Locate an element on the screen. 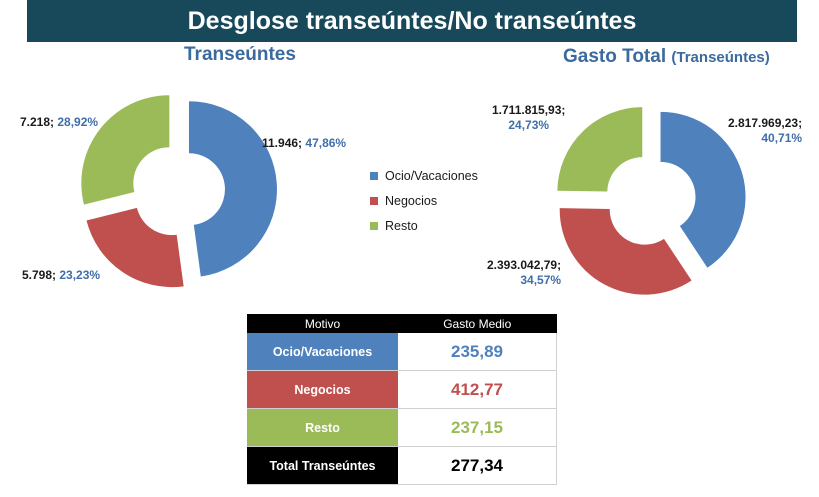  chart-title-text: Gasto Total is located at coordinates (615, 56).